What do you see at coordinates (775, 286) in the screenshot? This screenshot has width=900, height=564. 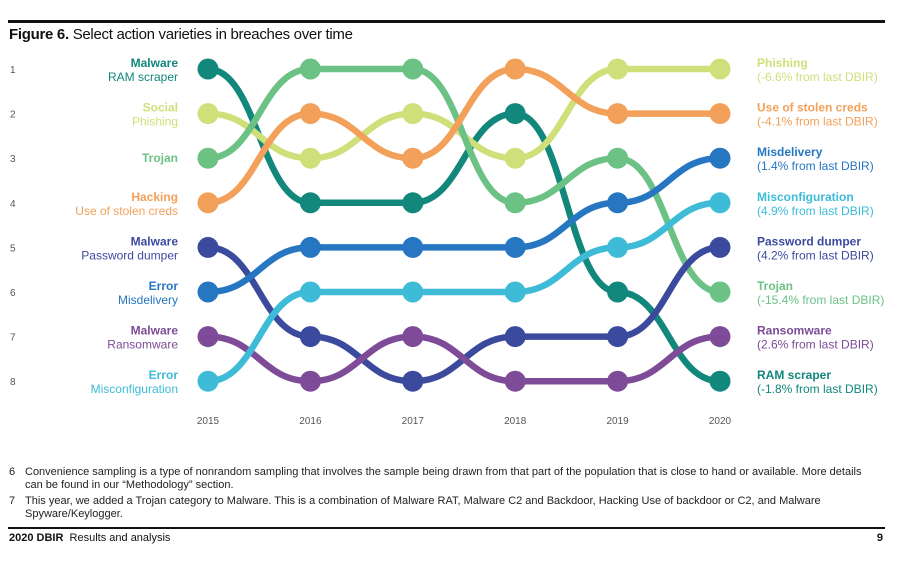 I see `right-label-variety: Trojan` at bounding box center [775, 286].